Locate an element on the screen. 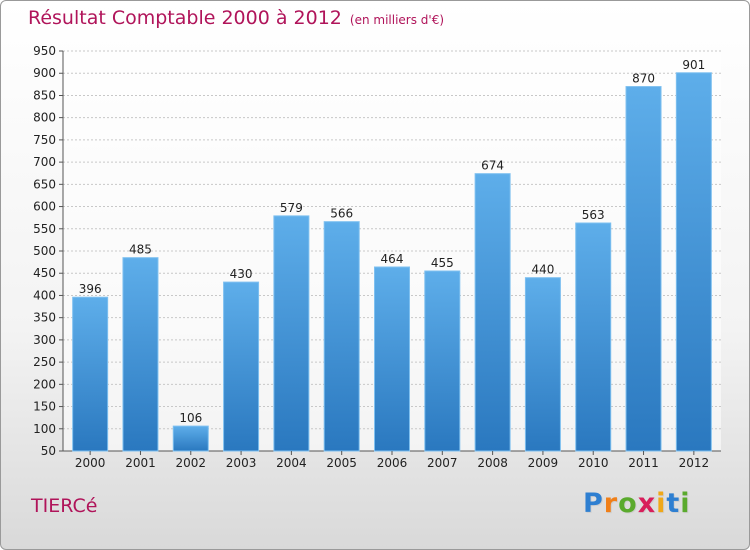  x-tick-label: 2001 is located at coordinates (140, 463).